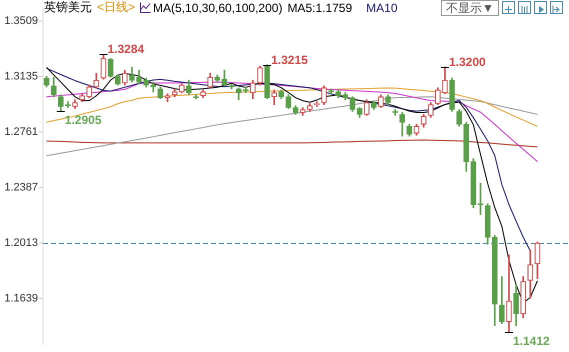 The height and width of the screenshot is (352, 569). Describe the element at coordinates (217, 7) in the screenshot. I see `annotation: MA(5,10,30,60,100,200)` at that location.